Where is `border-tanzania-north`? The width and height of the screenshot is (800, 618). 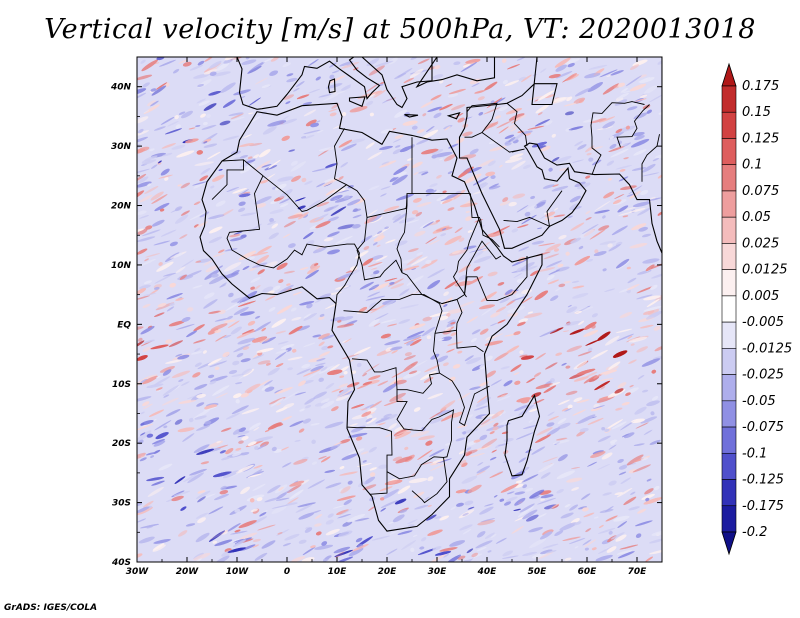
border-tanzania-north is located at coordinates (459, 341).